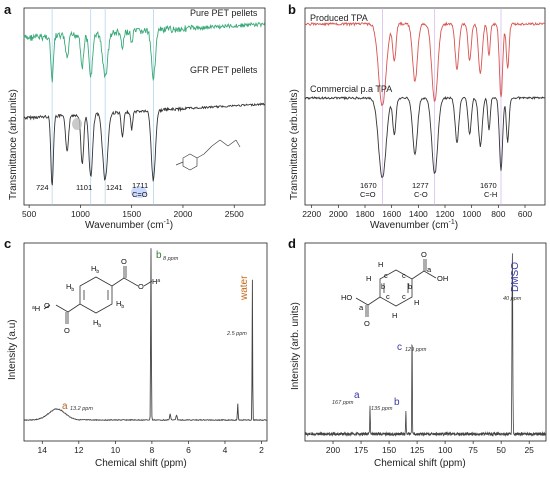  What do you see at coordinates (12, 349) in the screenshot?
I see `panel-c-ylabel: Intensity (a.u)` at bounding box center [12, 349].